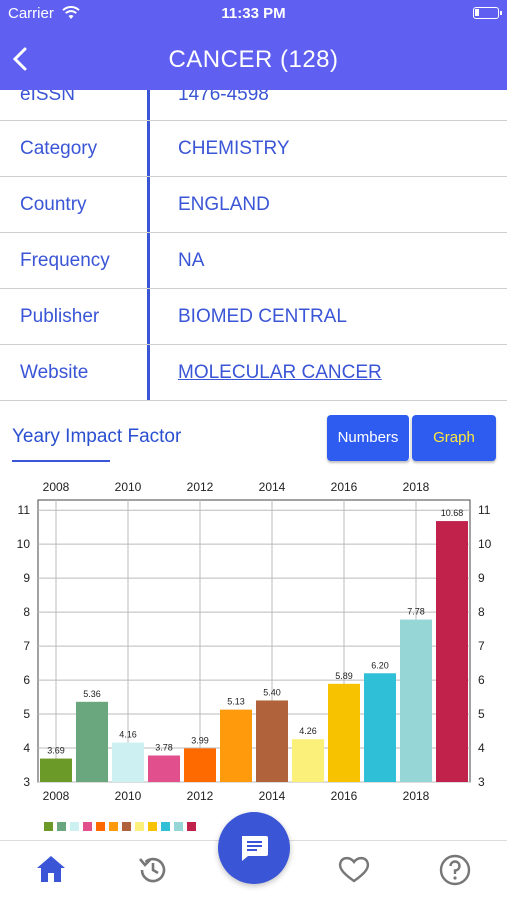  What do you see at coordinates (481, 612) in the screenshot?
I see `y-tick-label-right: 8` at bounding box center [481, 612].